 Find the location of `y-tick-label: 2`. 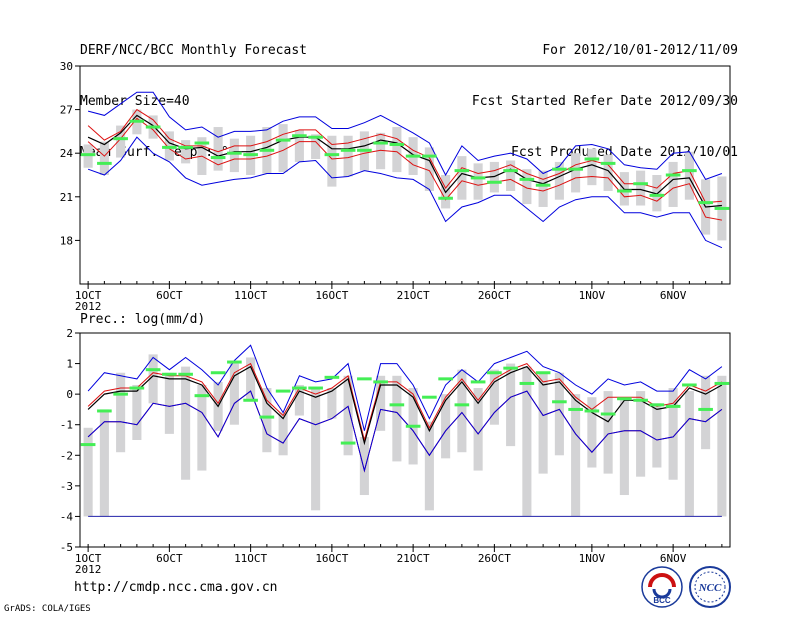

y-tick-label: 2 is located at coordinates (69, 333).